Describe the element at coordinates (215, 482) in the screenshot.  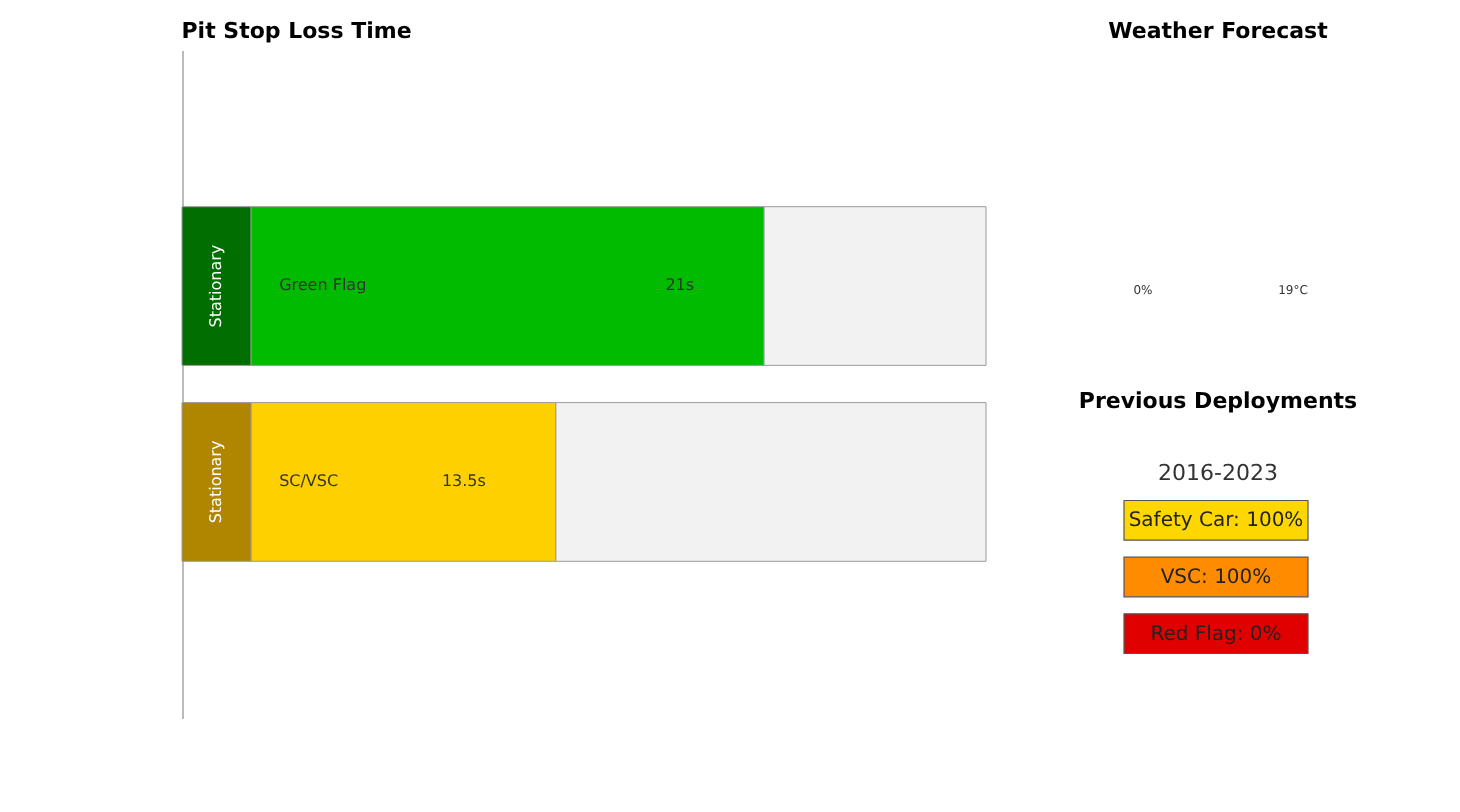
I see `text: Stationary` at that location.